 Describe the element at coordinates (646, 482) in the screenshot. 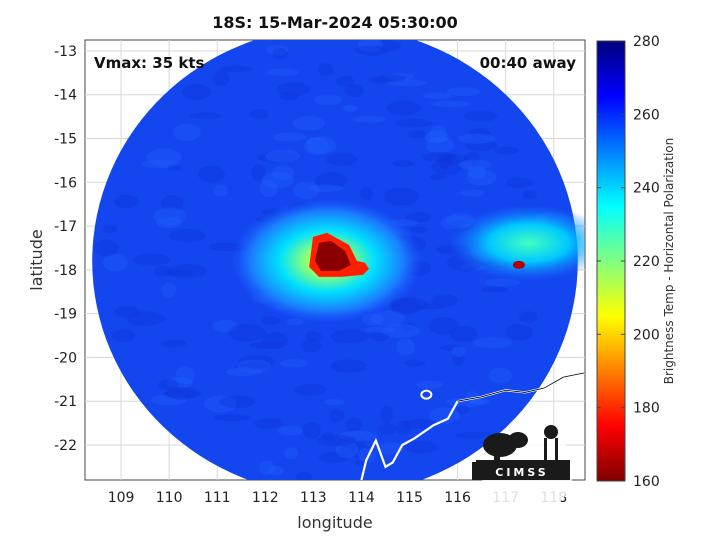

I see `colorbar-tick-label: 160` at that location.